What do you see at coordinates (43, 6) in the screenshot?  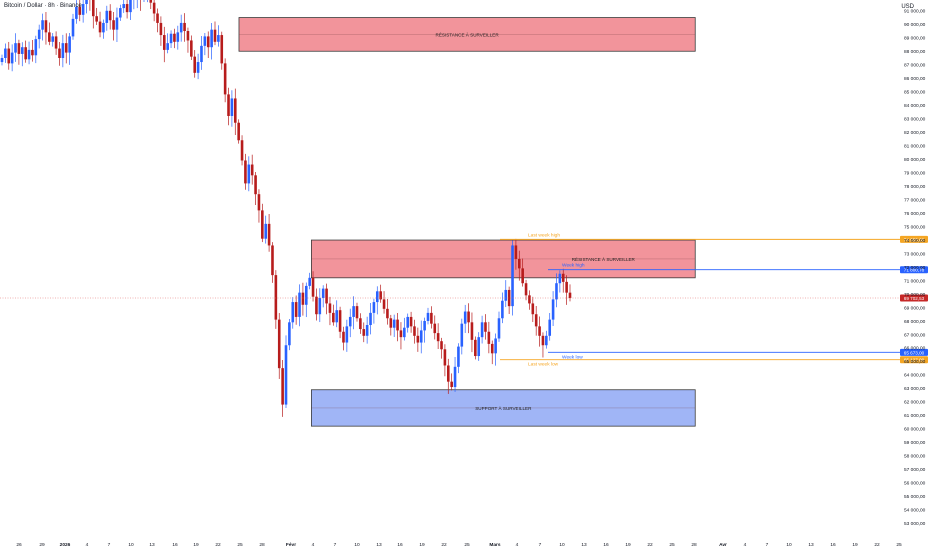 I see `chart-title: Bitcoin / Dollar · 8h · Binance` at bounding box center [43, 6].